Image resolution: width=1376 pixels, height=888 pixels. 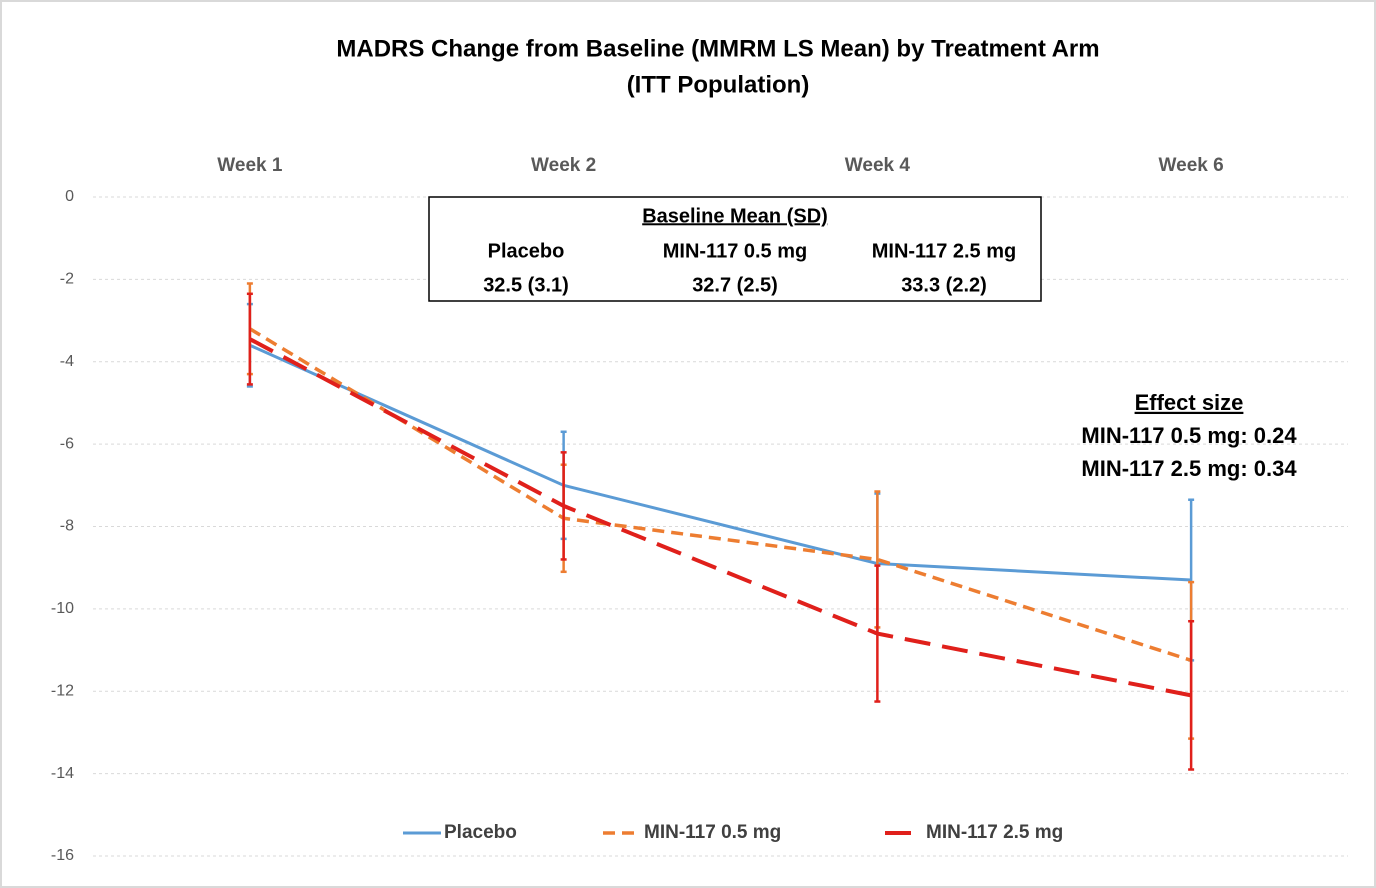 What do you see at coordinates (67, 361) in the screenshot?
I see `y-tick-label: -4` at bounding box center [67, 361].